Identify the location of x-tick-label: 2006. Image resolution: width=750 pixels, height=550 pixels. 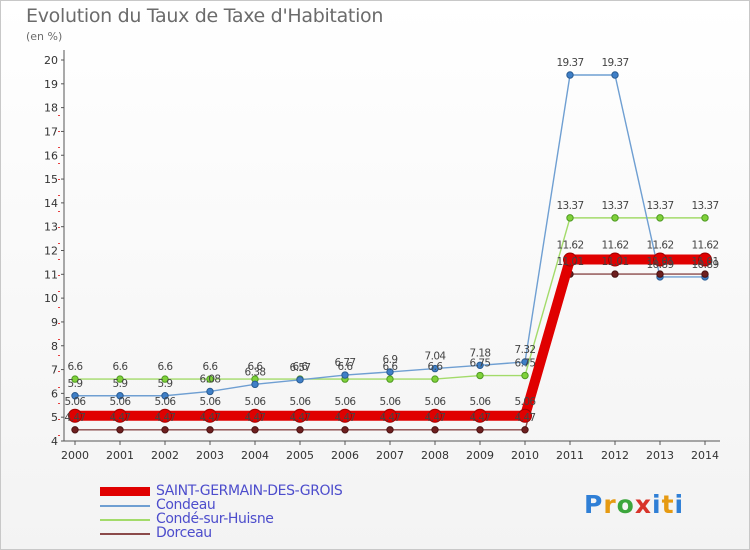
(345, 455).